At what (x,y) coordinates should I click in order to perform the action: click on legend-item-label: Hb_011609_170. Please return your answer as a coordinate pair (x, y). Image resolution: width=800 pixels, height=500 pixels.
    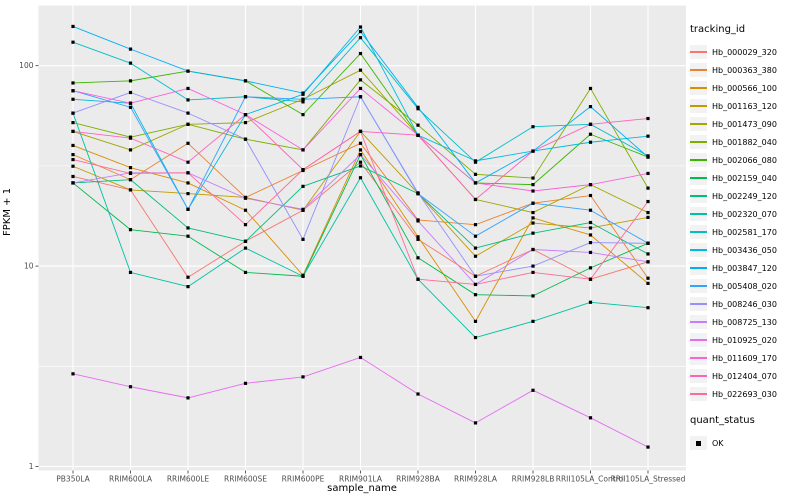
    Looking at the image, I should click on (744, 358).